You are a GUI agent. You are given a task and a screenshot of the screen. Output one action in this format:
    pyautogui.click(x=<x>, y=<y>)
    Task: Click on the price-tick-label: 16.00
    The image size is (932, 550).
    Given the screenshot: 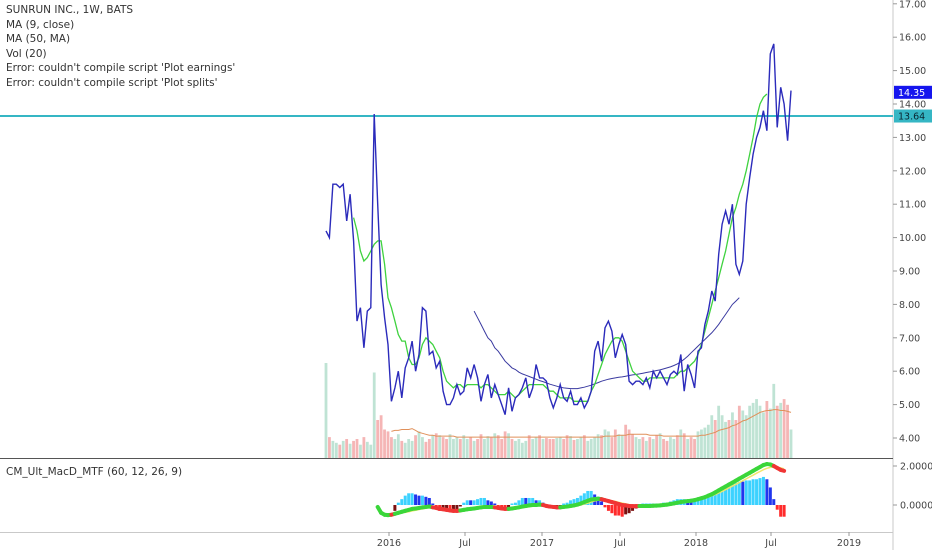 What is the action you would take?
    pyautogui.click(x=912, y=38)
    